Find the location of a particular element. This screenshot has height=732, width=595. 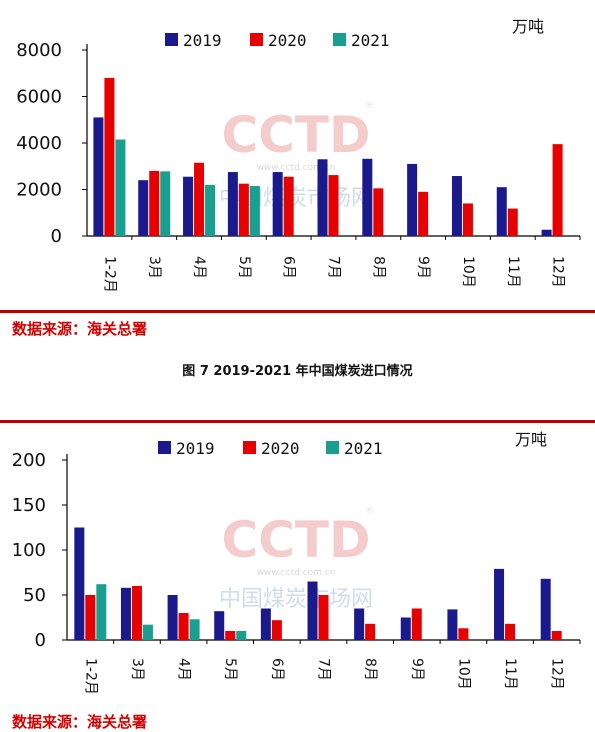

x-tick-label: 11月 is located at coordinates (510, 674).